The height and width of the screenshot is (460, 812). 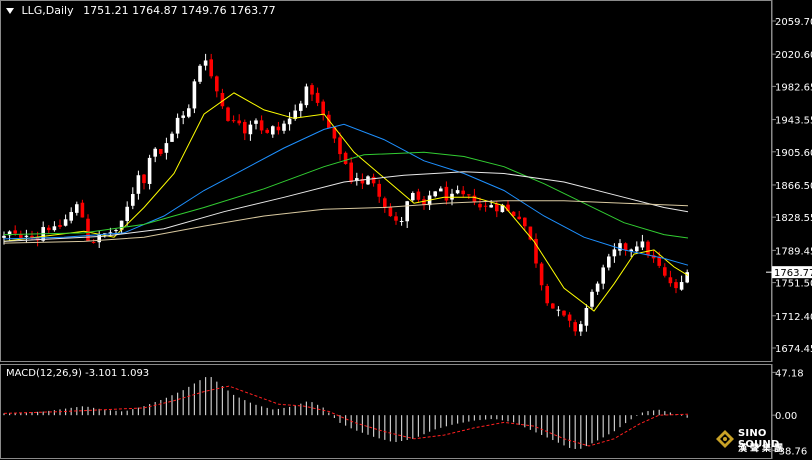 What do you see at coordinates (791, 451) in the screenshot?
I see `macd-tick-label: -38.76` at bounding box center [791, 451].